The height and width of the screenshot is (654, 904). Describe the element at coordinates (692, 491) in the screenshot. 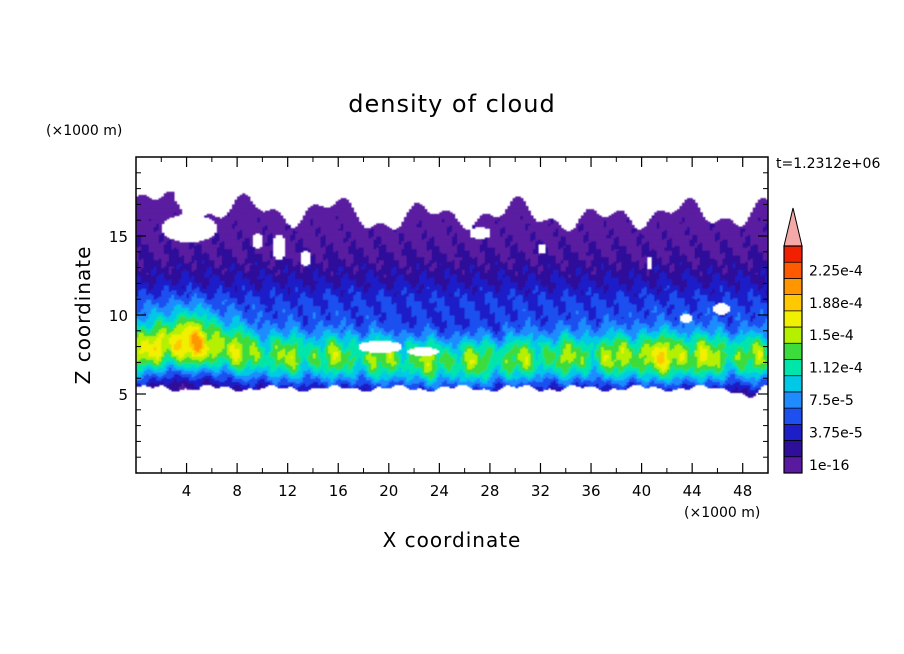

I see `x-tick-label: 44` at that location.